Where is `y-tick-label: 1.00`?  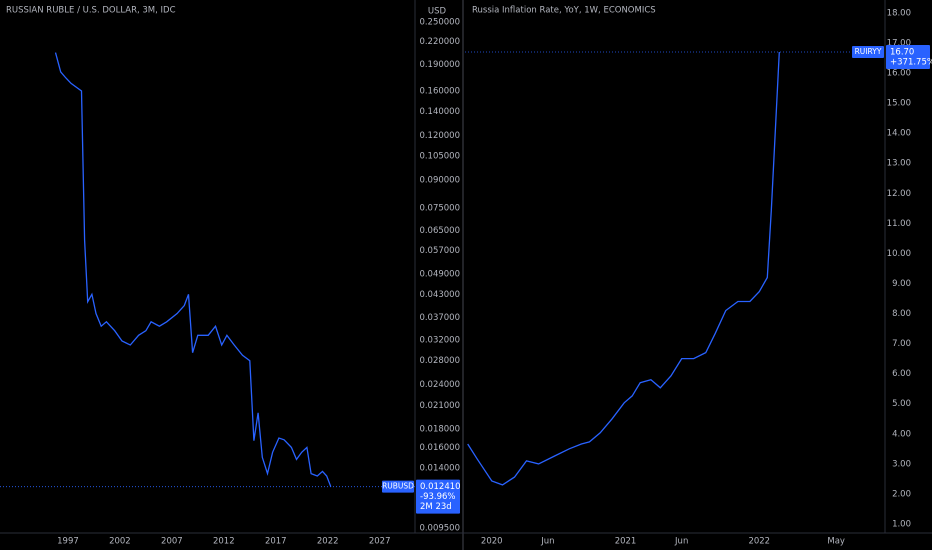
y-tick-label: 1.00 is located at coordinates (901, 524).